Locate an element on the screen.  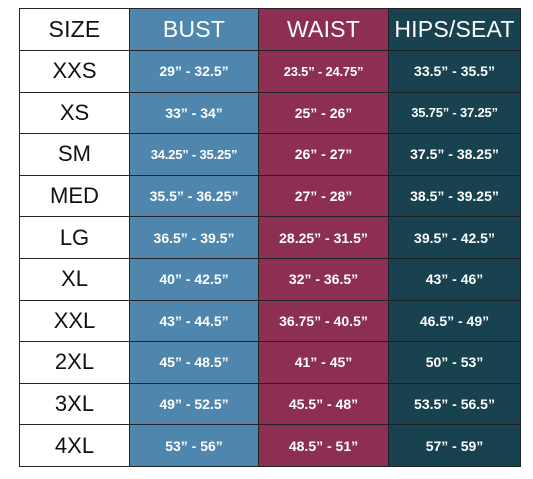
header-row: SIZE BUST WAIST HIPS/SEAT is located at coordinates (270, 29).